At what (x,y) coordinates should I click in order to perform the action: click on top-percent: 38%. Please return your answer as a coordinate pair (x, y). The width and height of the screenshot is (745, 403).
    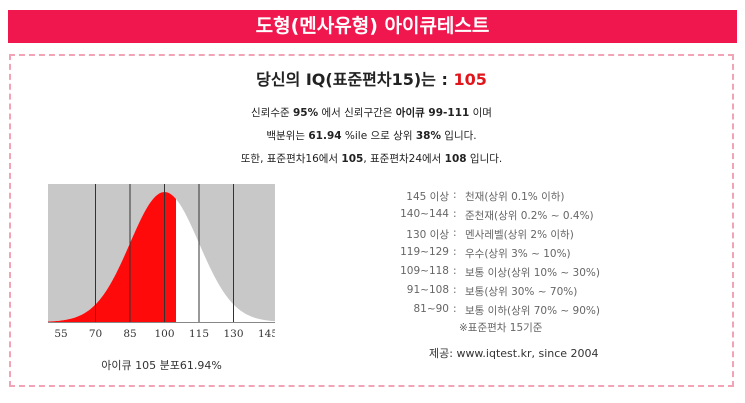
    Looking at the image, I should click on (428, 136).